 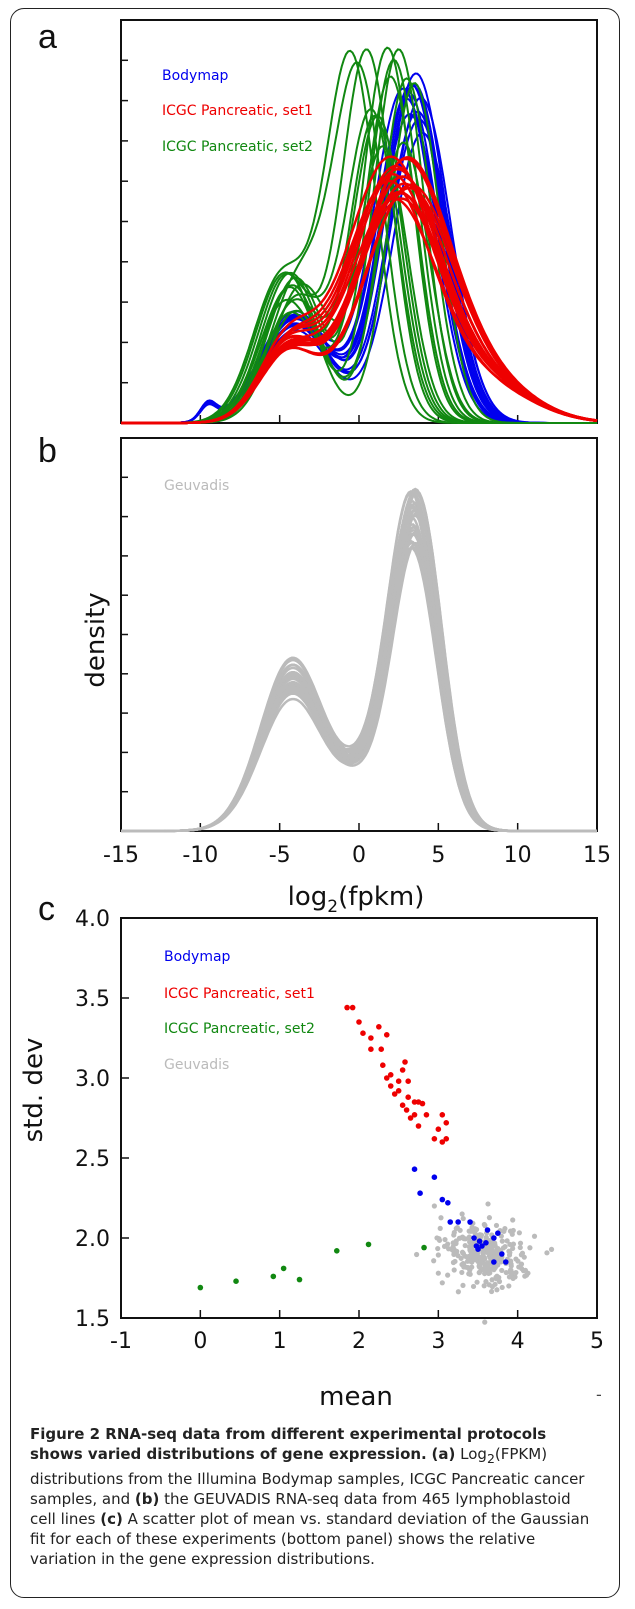 I want to click on panel-c-points, so click(x=376, y=1164).